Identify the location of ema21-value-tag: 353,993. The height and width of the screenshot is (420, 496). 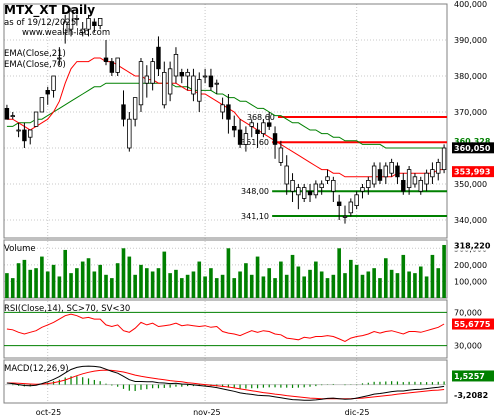
(472, 172).